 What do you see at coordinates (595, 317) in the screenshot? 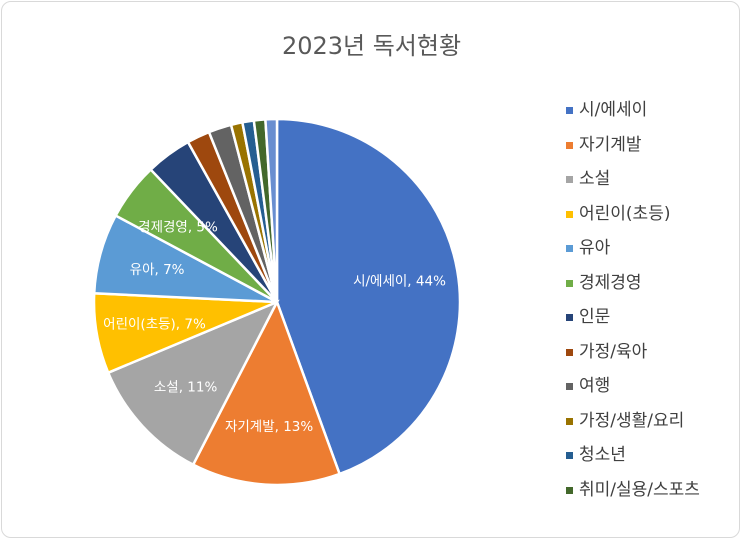
I see `legend-label: 인문` at bounding box center [595, 317].